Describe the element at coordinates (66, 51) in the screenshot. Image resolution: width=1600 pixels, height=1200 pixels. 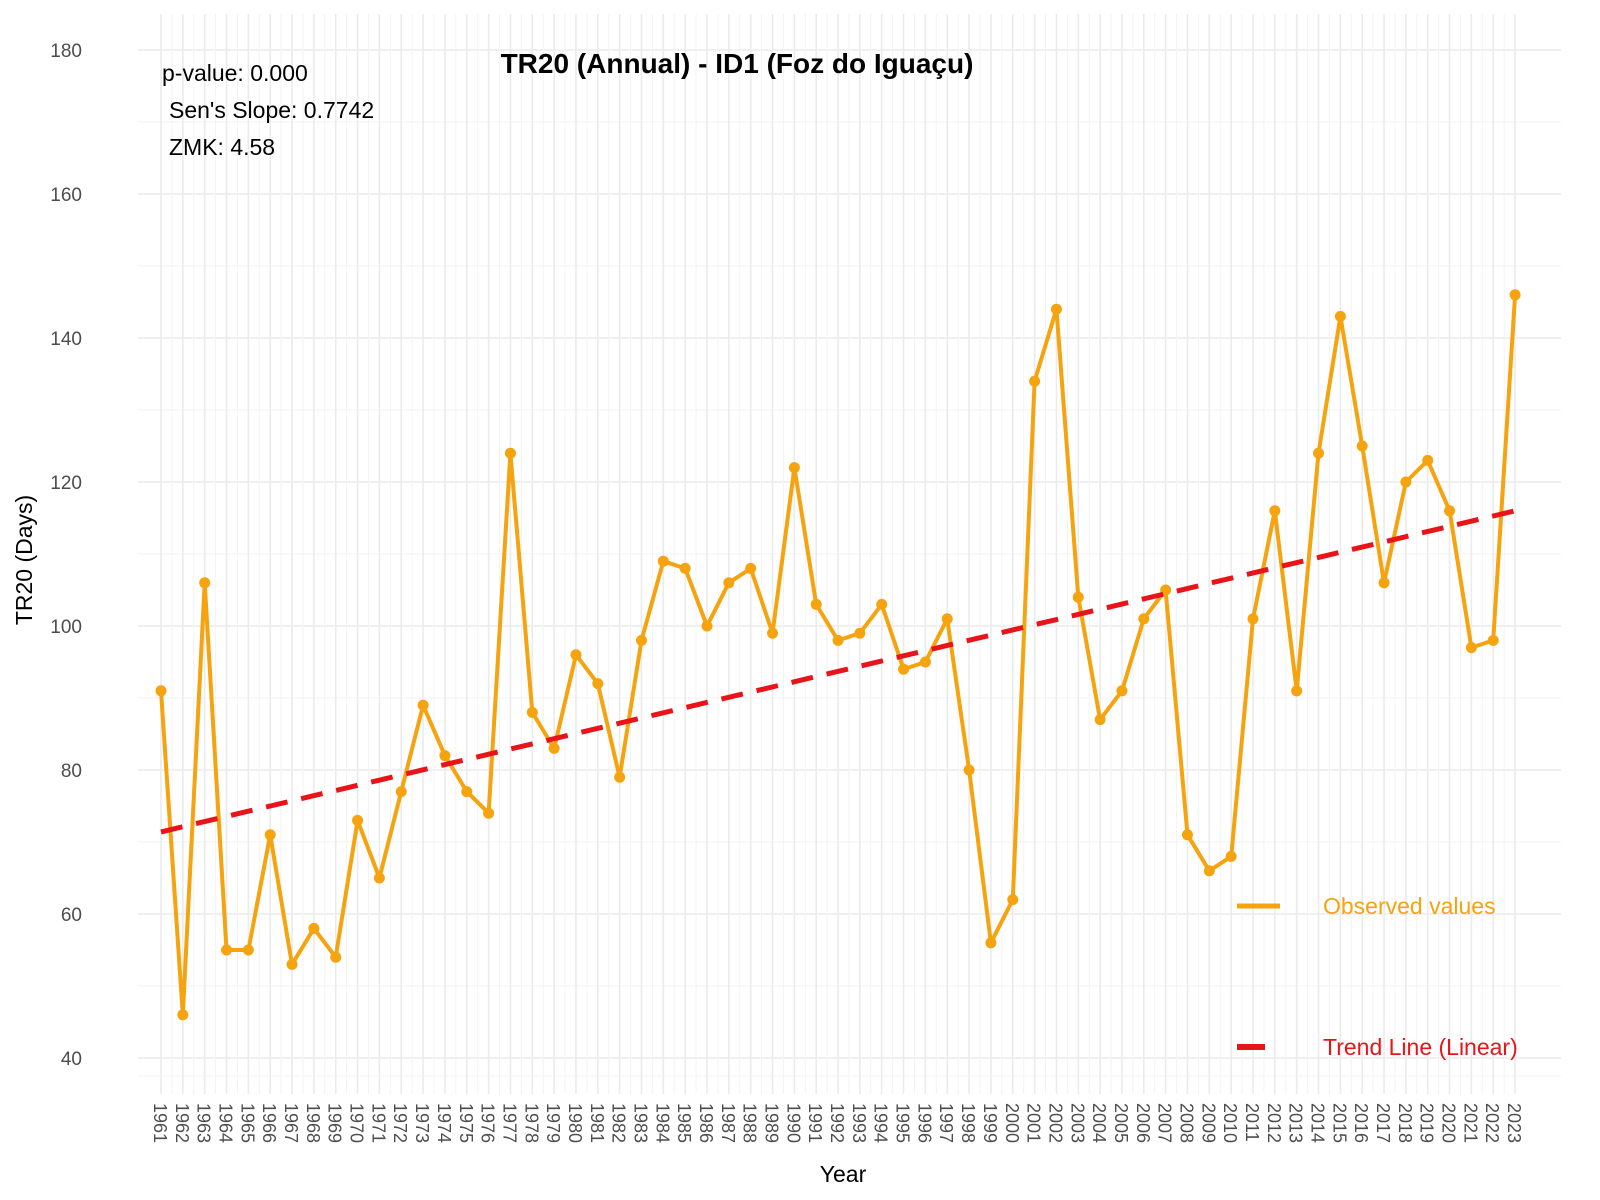
I see `y-tick-label: 180` at that location.